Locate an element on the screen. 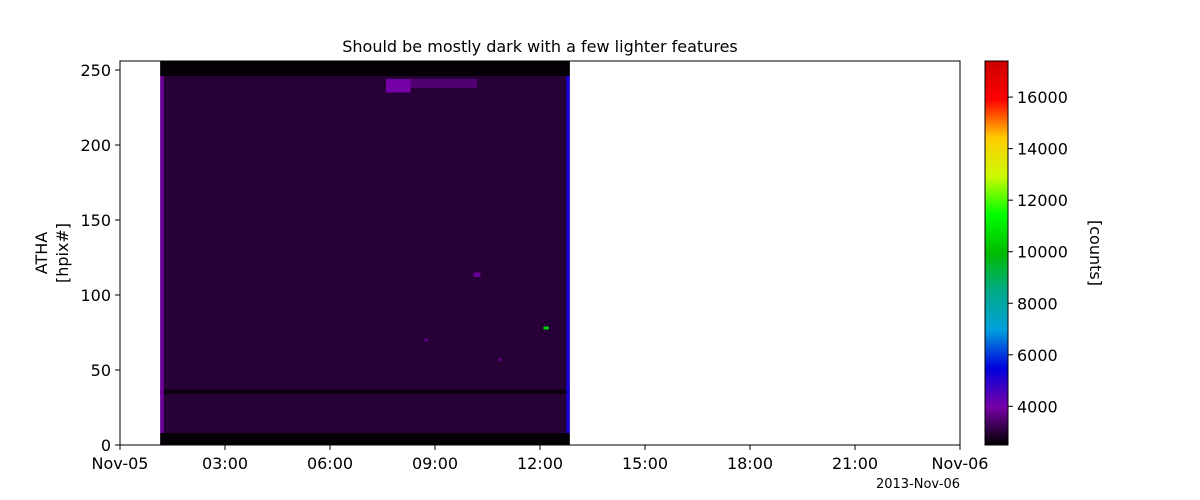  x-tick-label: 18:00 is located at coordinates (750, 463).